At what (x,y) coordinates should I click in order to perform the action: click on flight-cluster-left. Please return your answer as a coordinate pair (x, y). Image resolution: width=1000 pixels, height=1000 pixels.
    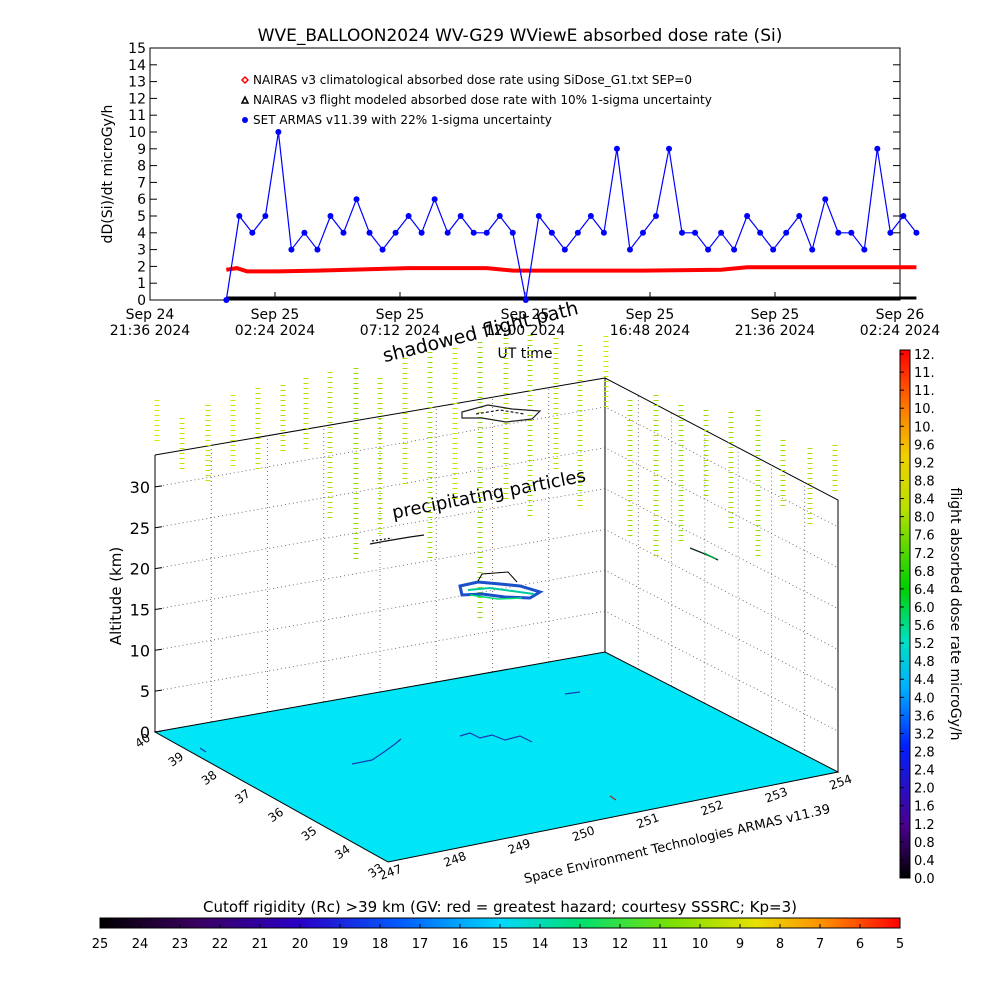
    Looking at the image, I should click on (397, 539).